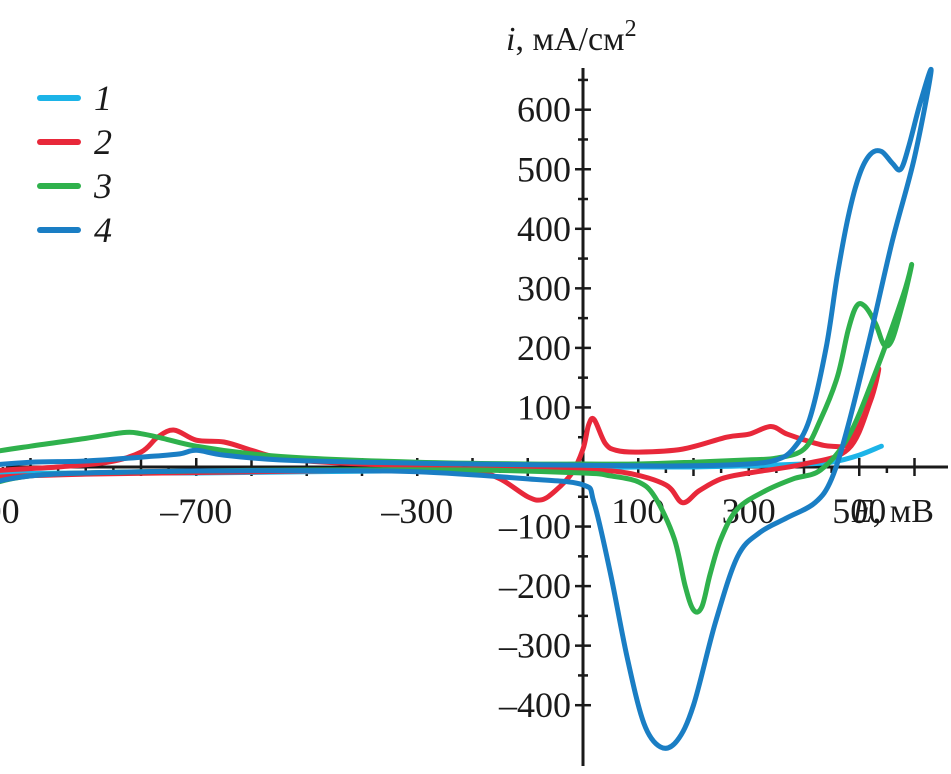 This screenshot has width=951, height=774. Describe the element at coordinates (862, 511) in the screenshot. I see `x-axis-title-var: E` at that location.